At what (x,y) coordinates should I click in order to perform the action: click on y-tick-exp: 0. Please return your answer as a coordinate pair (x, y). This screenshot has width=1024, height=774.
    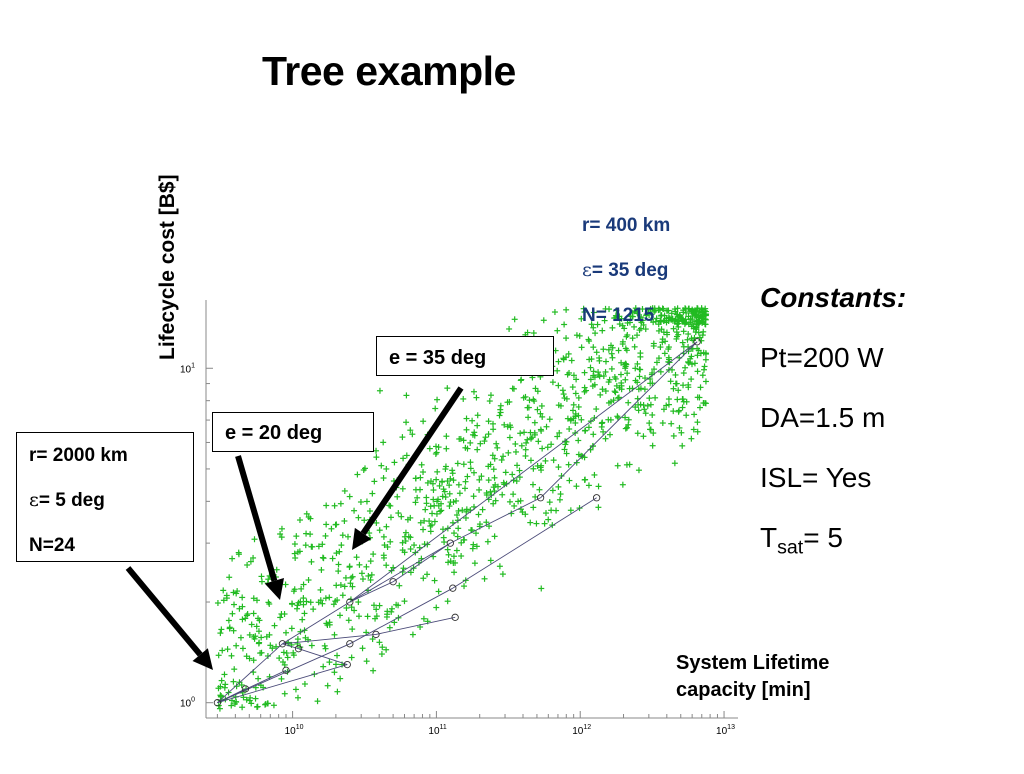
    Looking at the image, I should click on (193, 700).